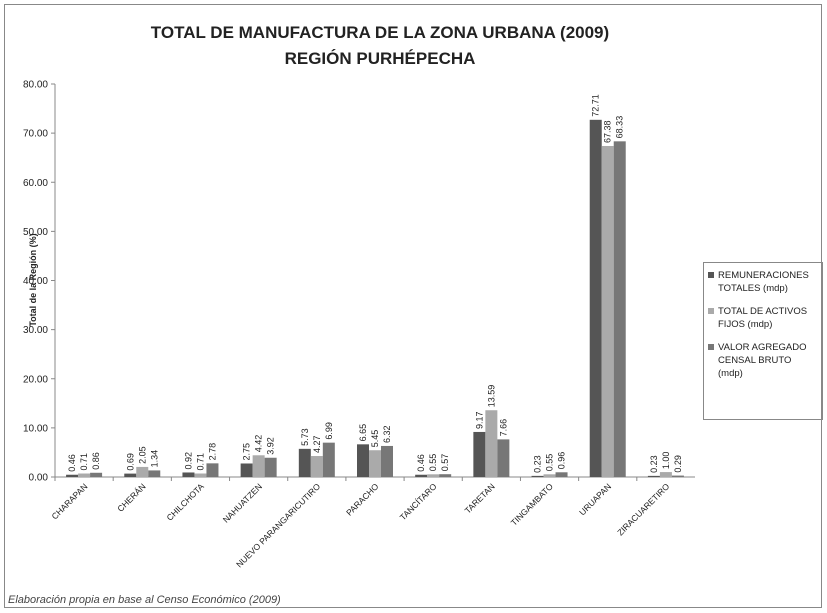 This screenshot has width=827, height=613. What do you see at coordinates (678, 464) in the screenshot?
I see `data-label: 0.29` at bounding box center [678, 464].